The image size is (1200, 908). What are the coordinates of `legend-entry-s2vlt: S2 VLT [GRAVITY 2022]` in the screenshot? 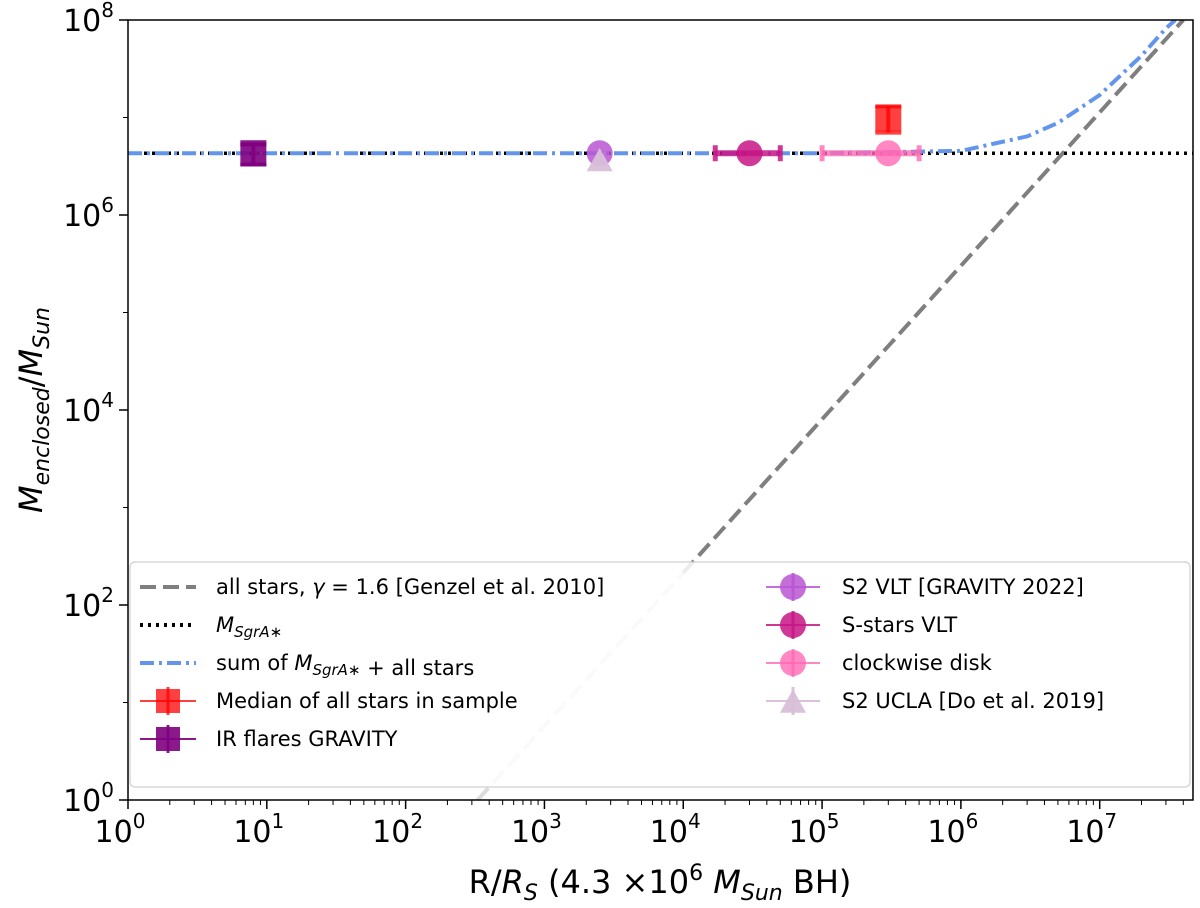 It's located at (925, 587).